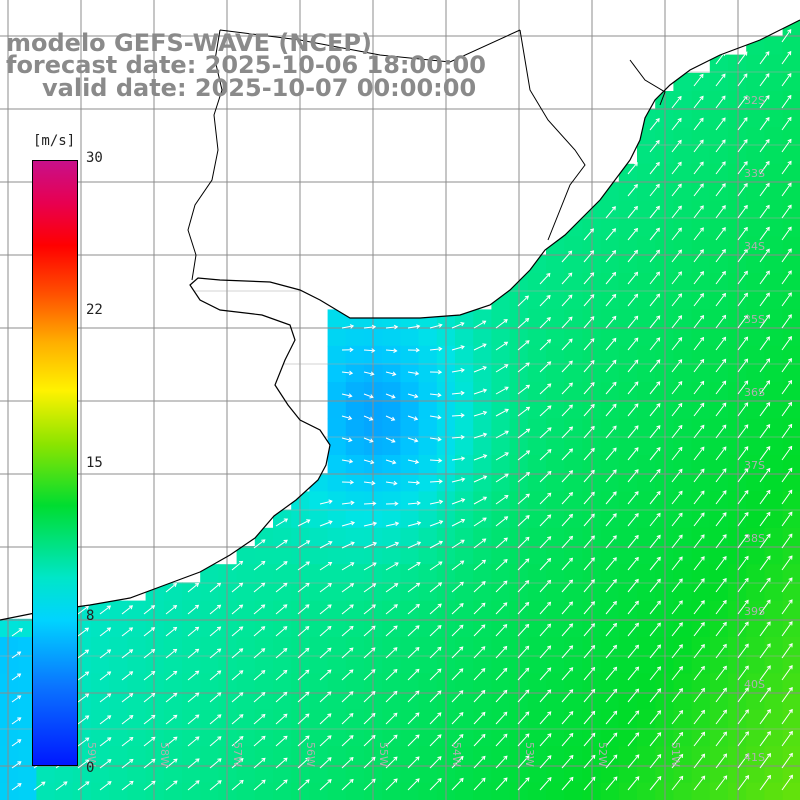 This screenshot has height=800, width=800. Describe the element at coordinates (54, 141) in the screenshot. I see `colorbar-unit: [m/s]` at that location.